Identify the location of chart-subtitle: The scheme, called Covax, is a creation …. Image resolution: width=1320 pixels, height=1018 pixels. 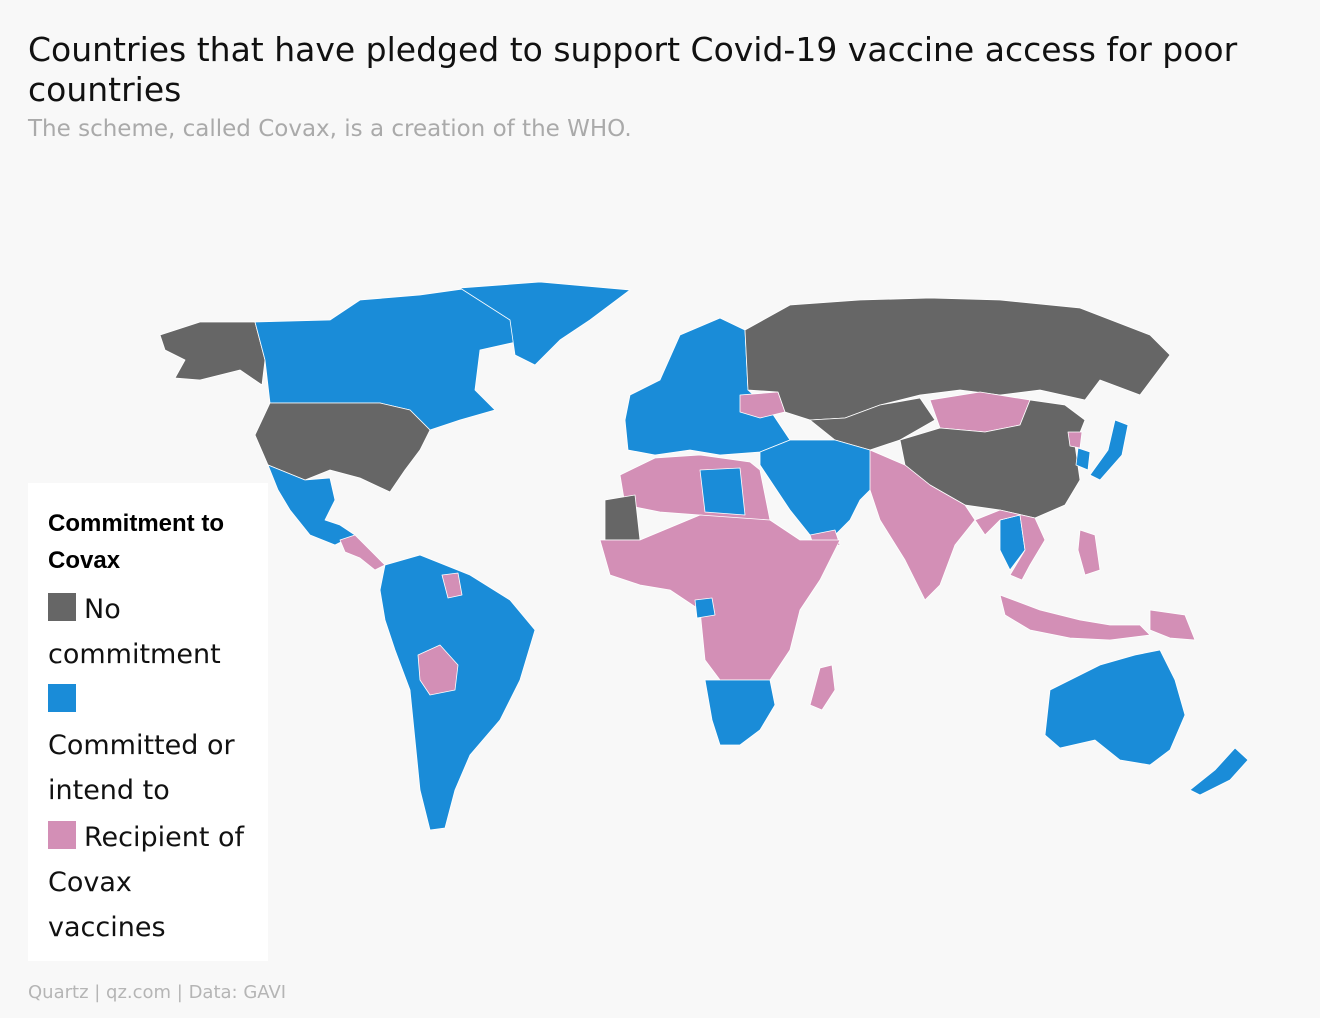
(330, 129).